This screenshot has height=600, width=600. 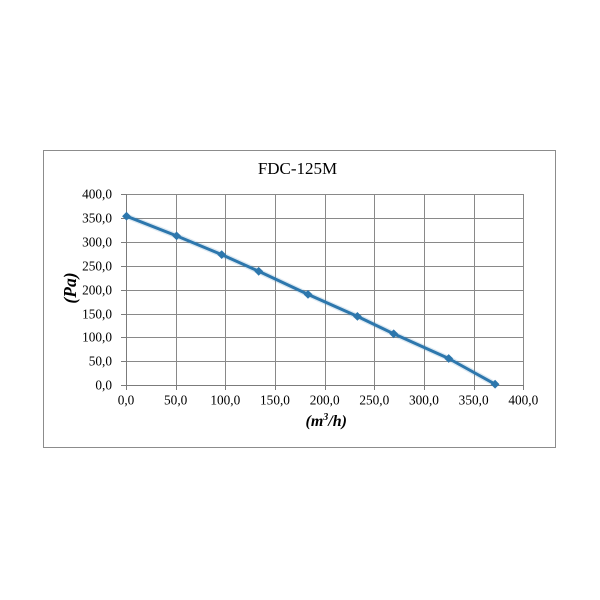 What do you see at coordinates (70, 287) in the screenshot?
I see `svg-text: (Pa)` at bounding box center [70, 287].